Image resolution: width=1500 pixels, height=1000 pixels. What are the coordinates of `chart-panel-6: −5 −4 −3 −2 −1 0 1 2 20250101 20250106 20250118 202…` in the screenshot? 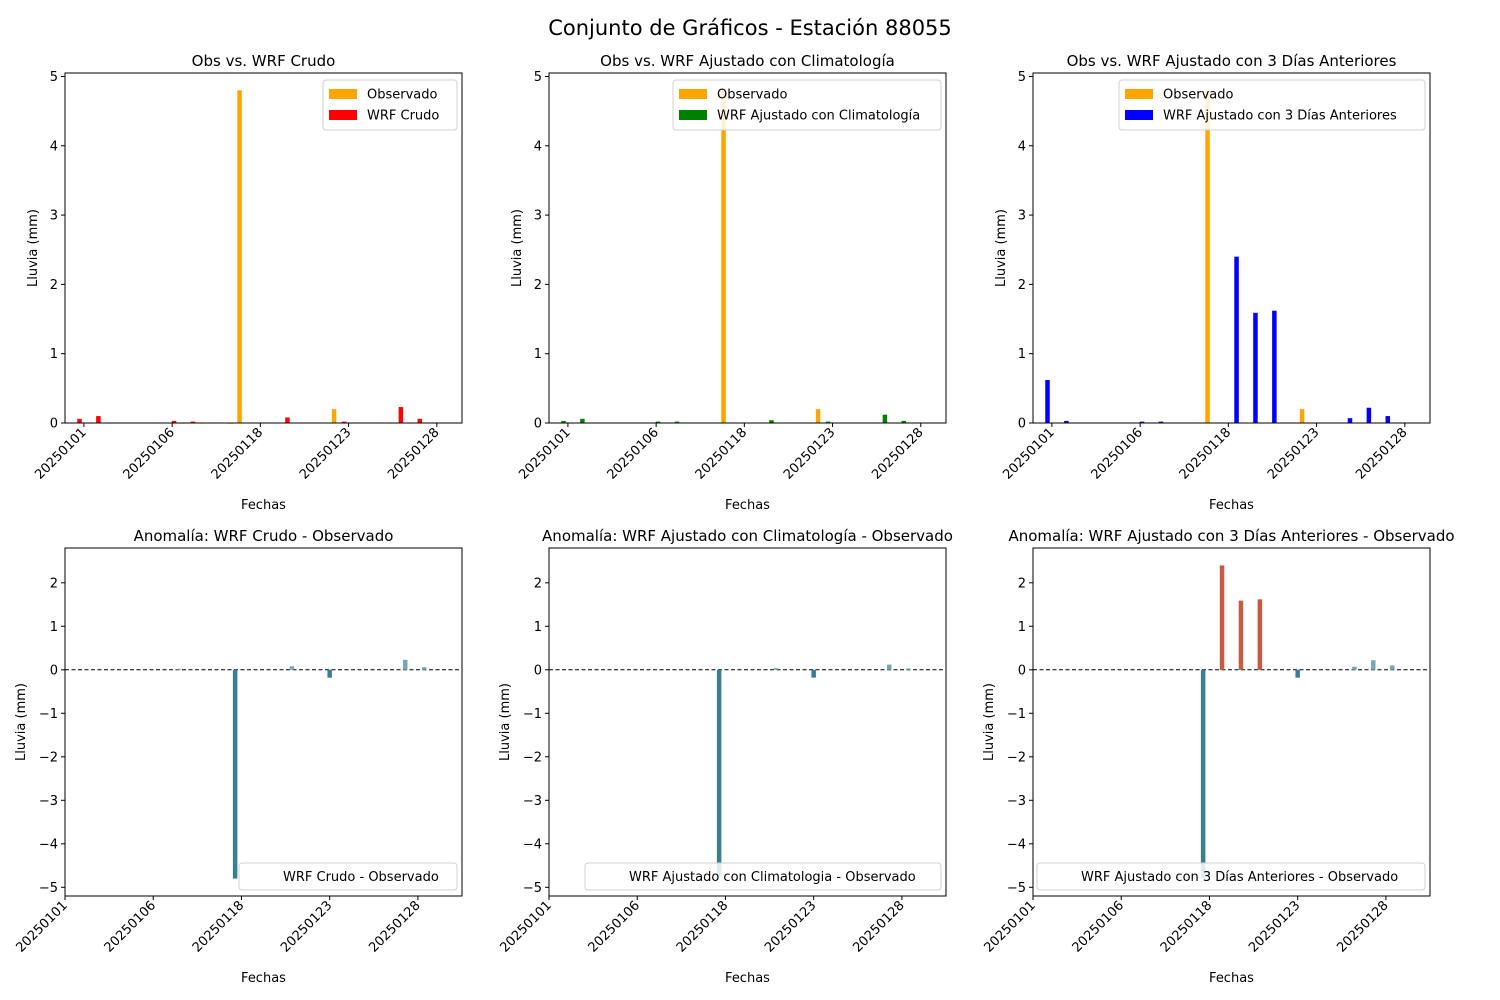 It's located at (1217, 756).